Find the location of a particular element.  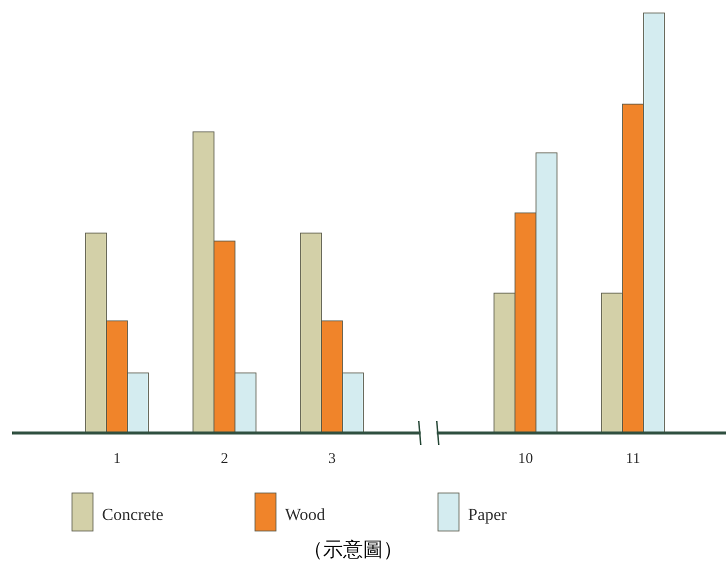

x-tick-label: 1 is located at coordinates (117, 459).